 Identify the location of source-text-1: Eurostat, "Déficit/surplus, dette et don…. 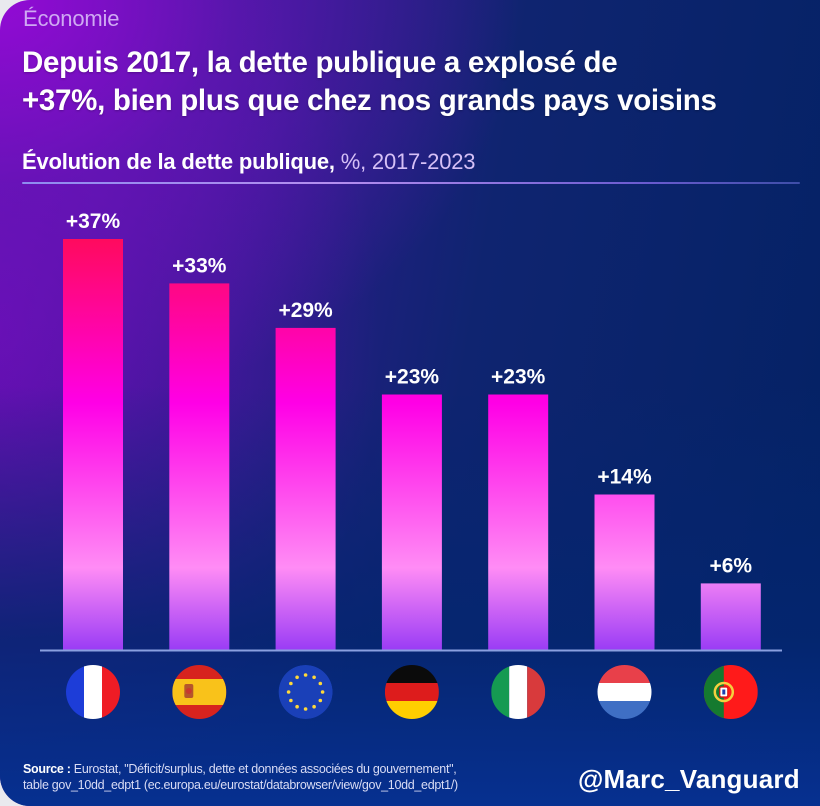
(263, 769).